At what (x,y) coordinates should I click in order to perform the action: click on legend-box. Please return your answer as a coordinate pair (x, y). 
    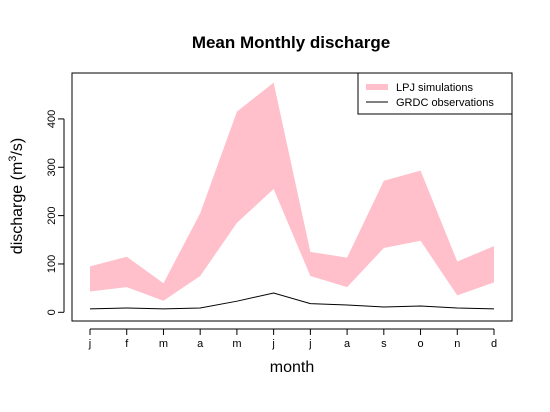
    Looking at the image, I should click on (435, 93).